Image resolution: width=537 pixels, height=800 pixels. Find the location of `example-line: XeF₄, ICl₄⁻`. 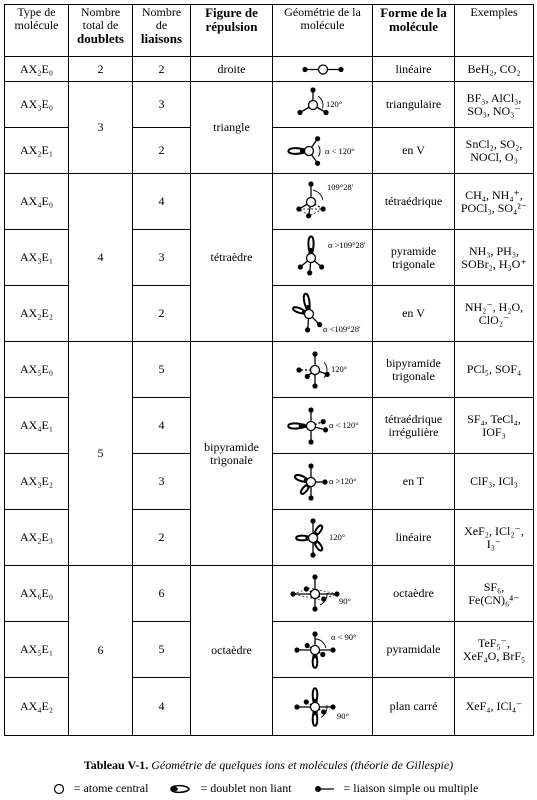

example-line: XeF₄, ICl₄⁻ is located at coordinates (494, 706).